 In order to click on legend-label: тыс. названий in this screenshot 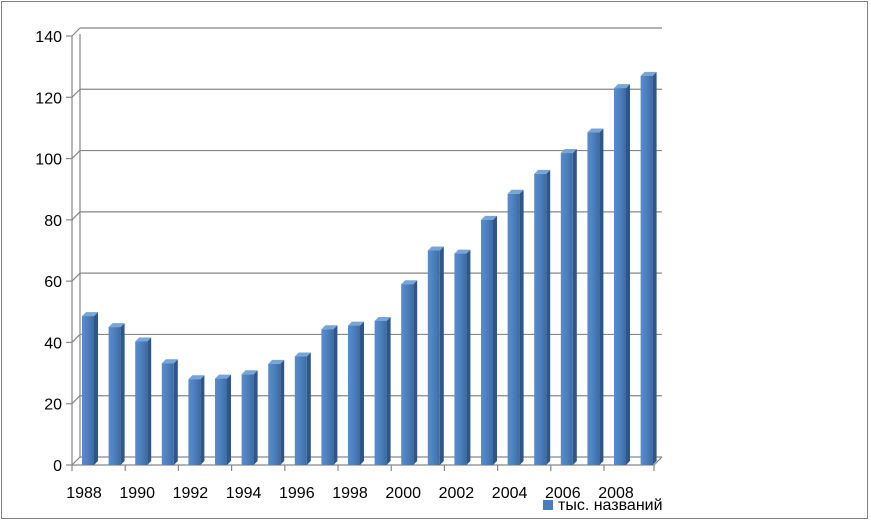, I will do `click(610, 505)`.